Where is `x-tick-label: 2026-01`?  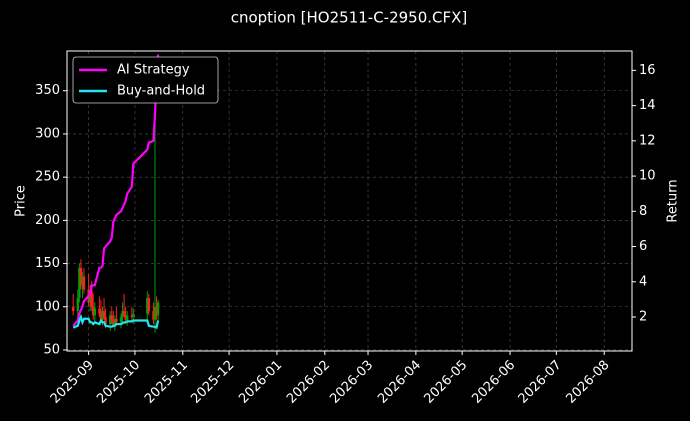
x-tick-label: 2026-01 is located at coordinates (260, 382).